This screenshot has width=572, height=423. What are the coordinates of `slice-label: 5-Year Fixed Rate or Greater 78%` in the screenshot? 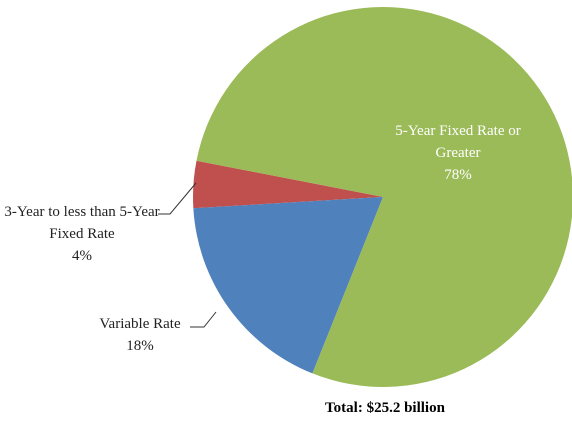 It's located at (458, 153).